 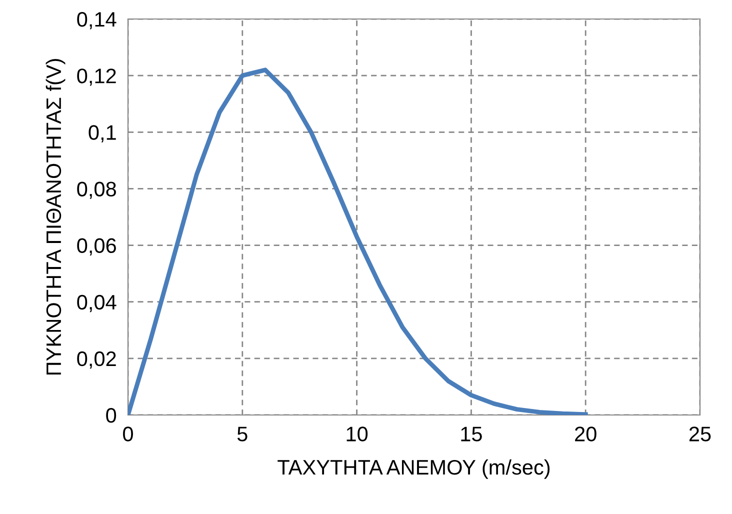 I want to click on x-tick-label: 10, so click(x=357, y=434).